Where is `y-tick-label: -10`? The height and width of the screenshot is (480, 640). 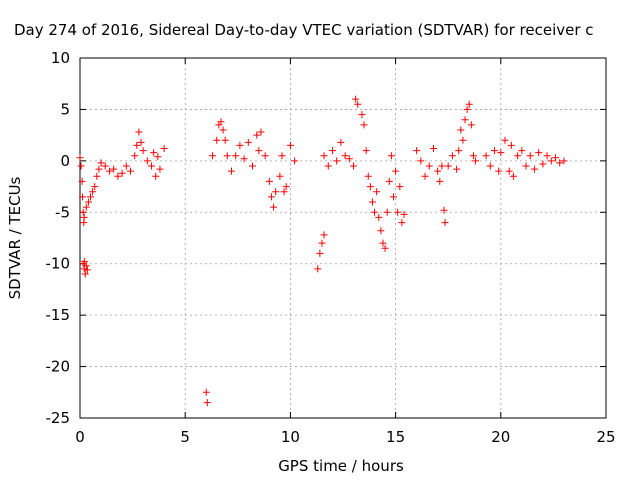 y-tick-label: -10 is located at coordinates (58, 264).